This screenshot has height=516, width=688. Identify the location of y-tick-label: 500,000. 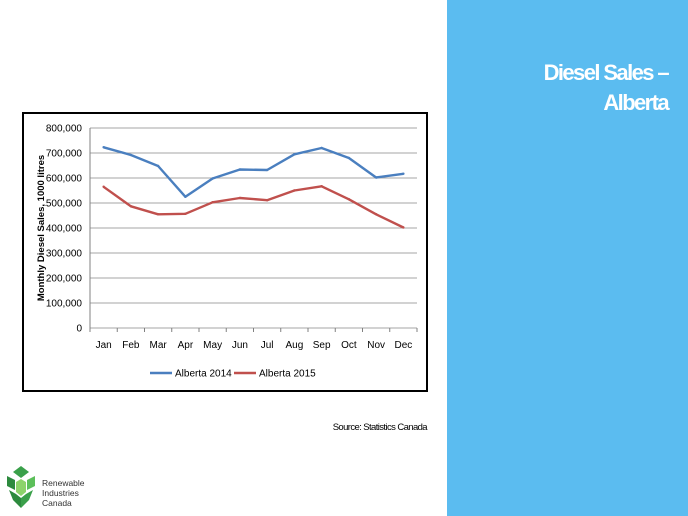
(64, 204).